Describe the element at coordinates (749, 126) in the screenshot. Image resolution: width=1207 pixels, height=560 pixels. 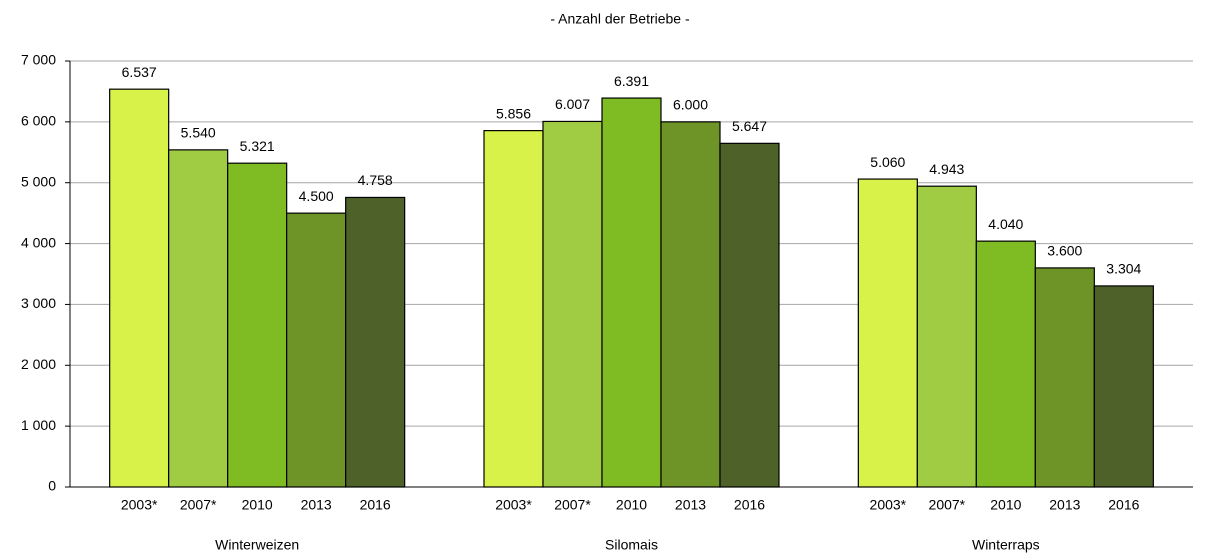
I see `value-label: 5.647` at that location.